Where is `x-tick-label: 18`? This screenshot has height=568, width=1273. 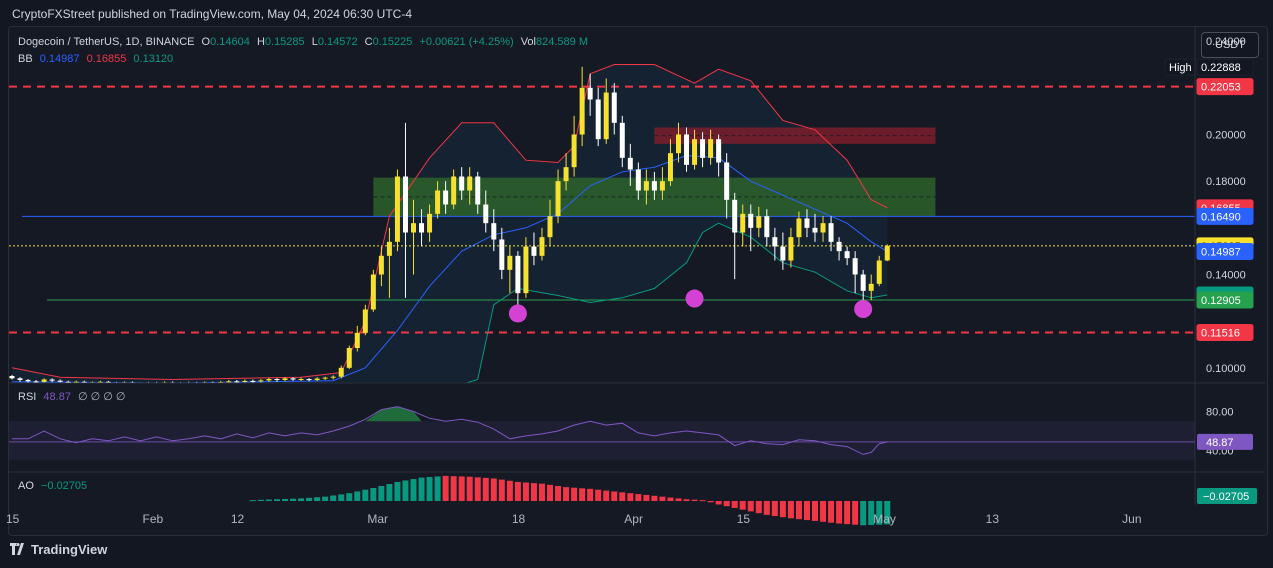
x-tick-label: 18 is located at coordinates (518, 519).